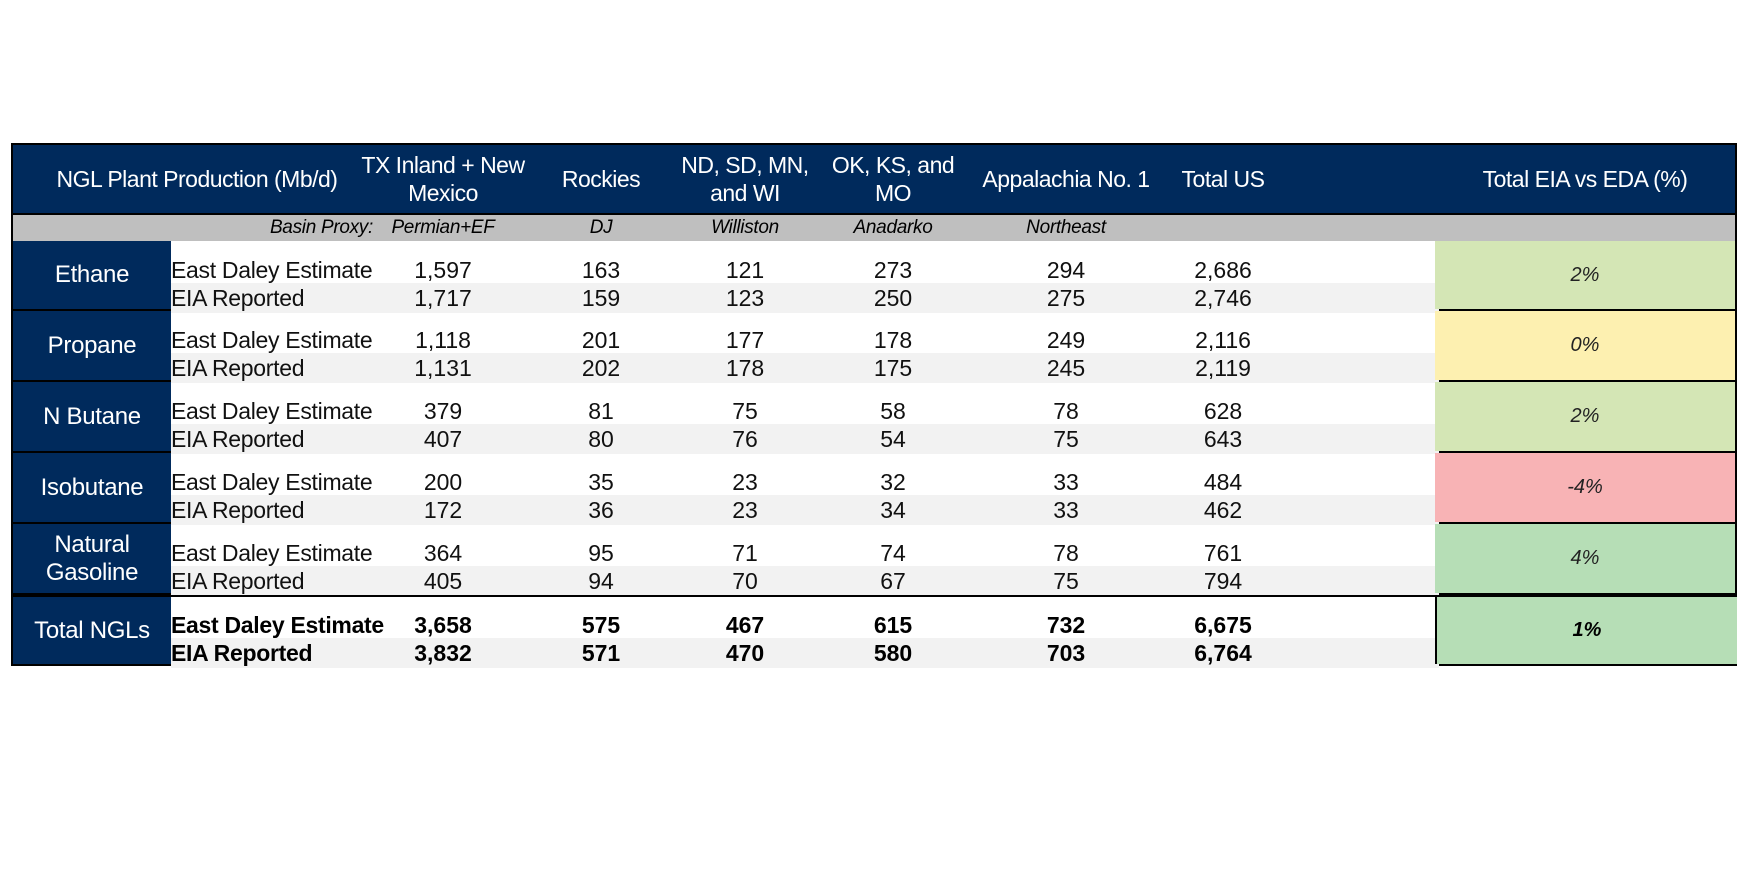  What do you see at coordinates (893, 270) in the screenshot?
I see `value-cell: 273` at bounding box center [893, 270].